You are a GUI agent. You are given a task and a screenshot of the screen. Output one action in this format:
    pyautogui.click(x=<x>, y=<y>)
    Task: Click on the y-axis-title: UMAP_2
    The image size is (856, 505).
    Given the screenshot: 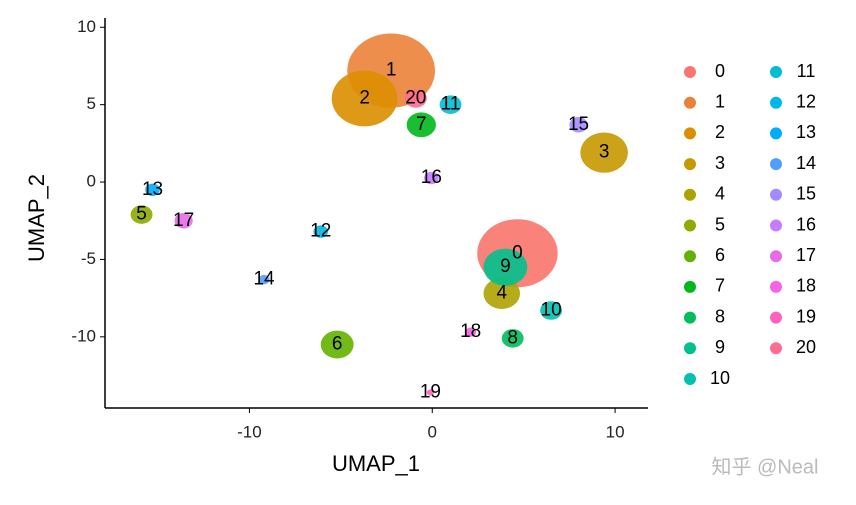 What is the action you would take?
    pyautogui.click(x=36, y=218)
    